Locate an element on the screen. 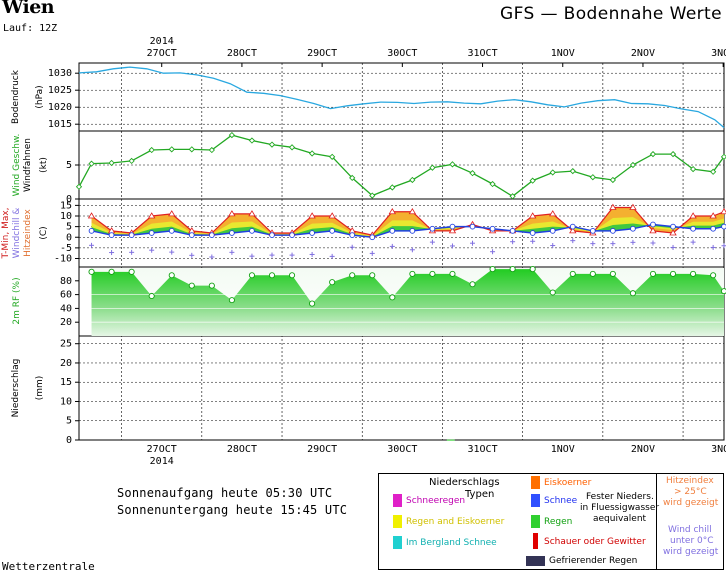 The width and height of the screenshot is (726, 573). year-label-bottom: 2014 is located at coordinates (162, 461).